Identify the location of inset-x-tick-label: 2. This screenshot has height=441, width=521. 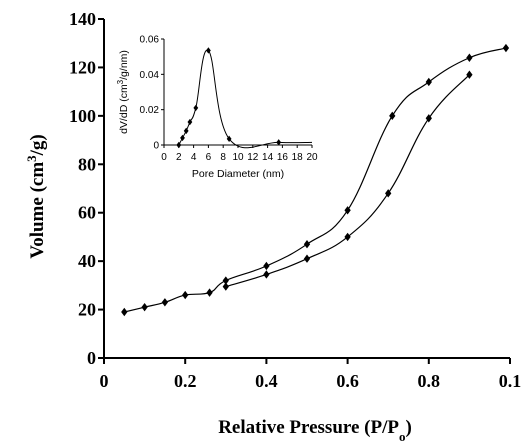
(179, 157).